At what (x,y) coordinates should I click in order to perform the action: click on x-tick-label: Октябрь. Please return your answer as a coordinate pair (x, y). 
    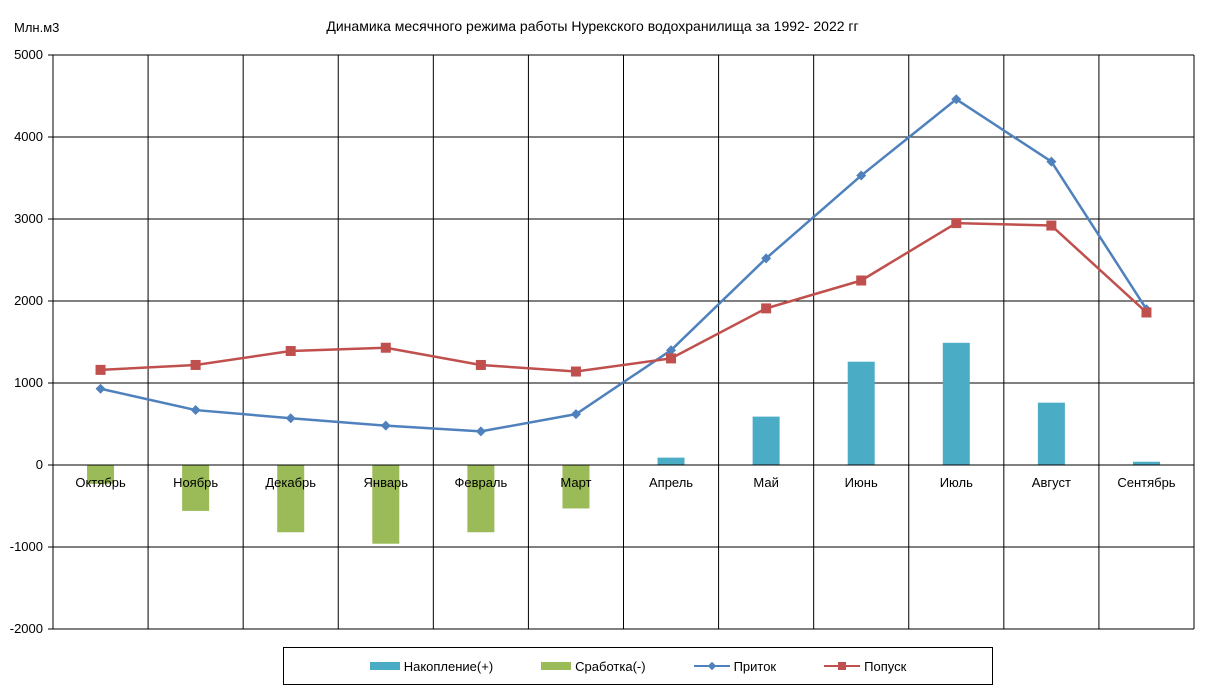
    Looking at the image, I should click on (100, 482).